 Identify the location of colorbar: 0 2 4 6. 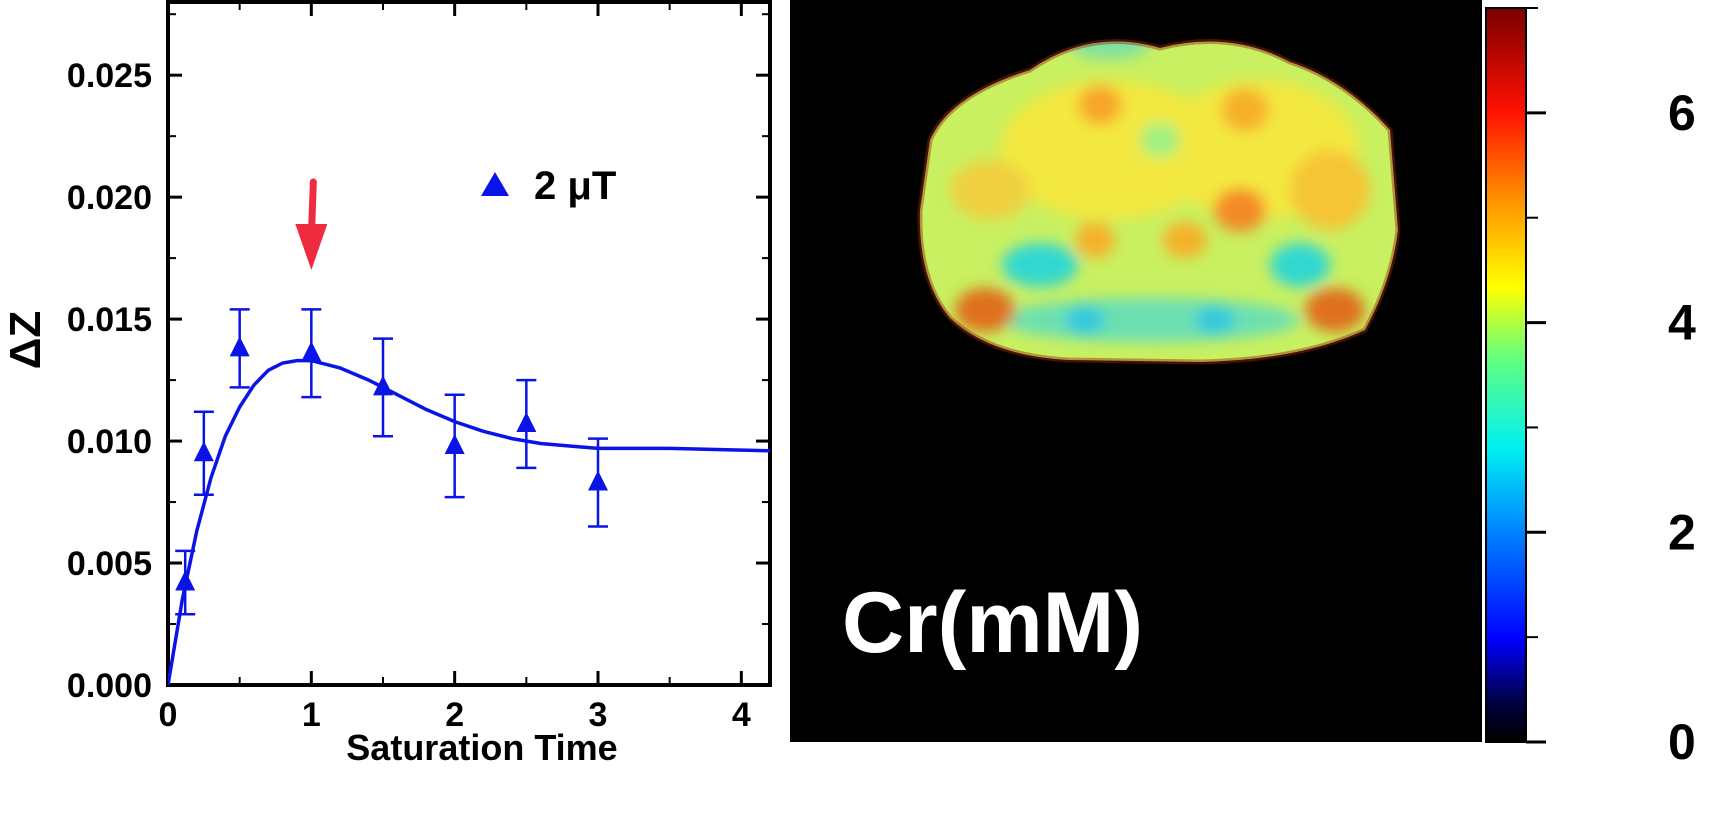
(1590, 388).